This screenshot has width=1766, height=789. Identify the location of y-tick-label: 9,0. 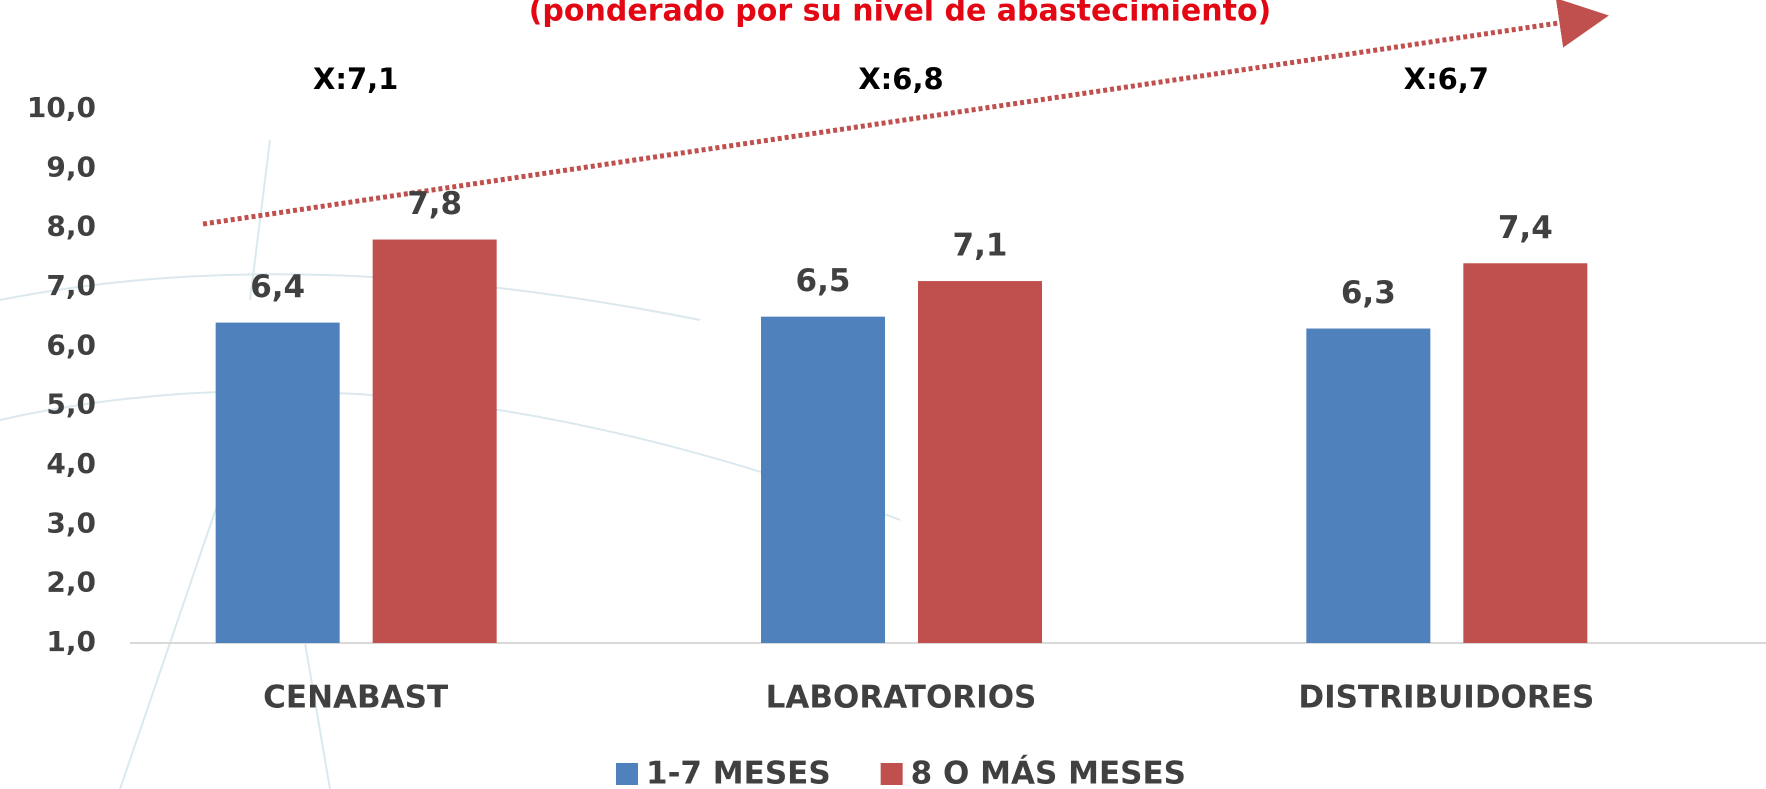
(71, 166).